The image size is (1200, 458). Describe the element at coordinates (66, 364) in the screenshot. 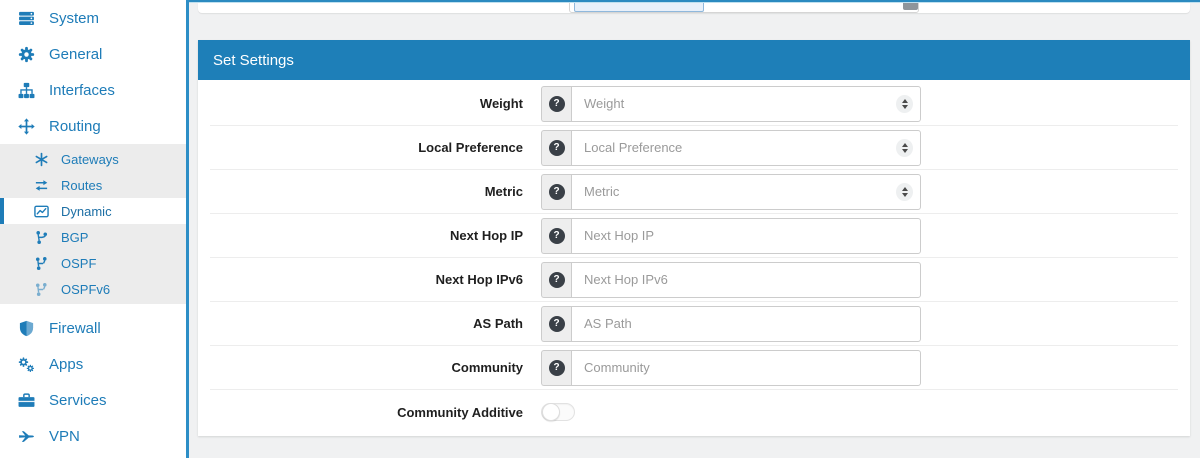

I see `sidebar-item-label: Apps` at that location.